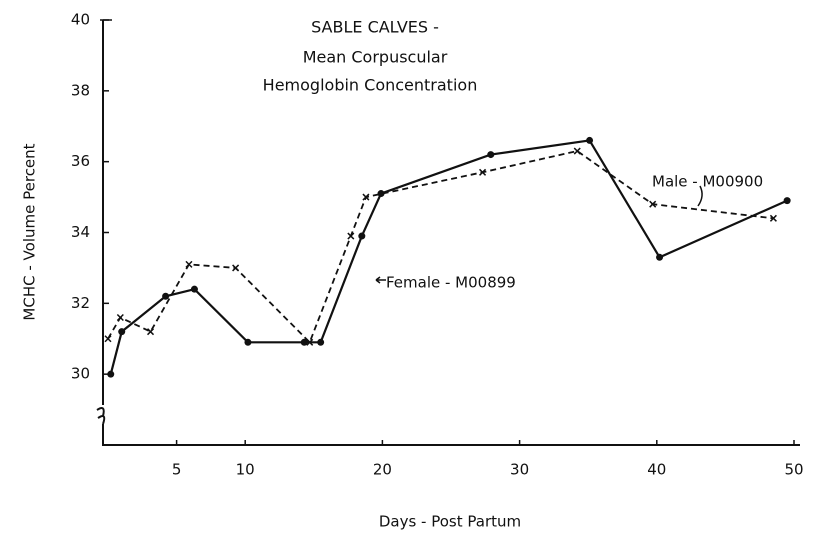 This screenshot has height=537, width=826. What do you see at coordinates (793, 470) in the screenshot?
I see `x-tick-label: 50` at bounding box center [793, 470].